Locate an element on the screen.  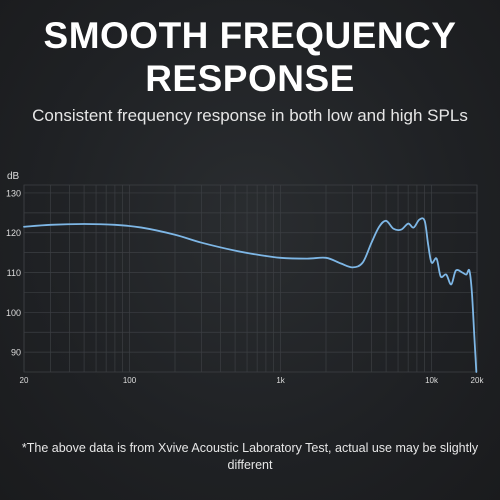
y-tick-label: 120 is located at coordinates (13, 233).